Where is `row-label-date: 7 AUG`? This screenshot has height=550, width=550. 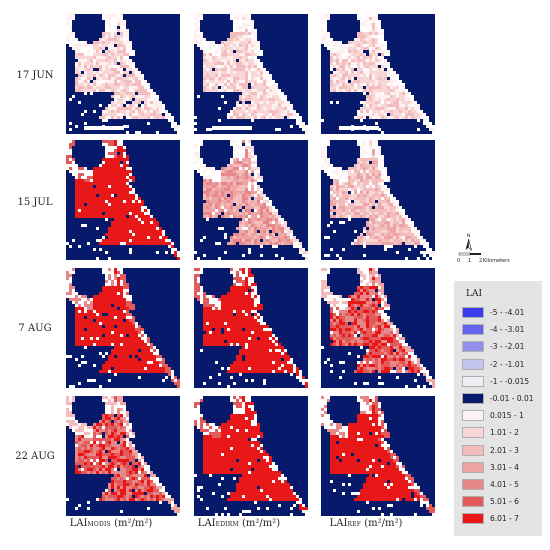 row-label-date: 7 AUG is located at coordinates (35, 328).